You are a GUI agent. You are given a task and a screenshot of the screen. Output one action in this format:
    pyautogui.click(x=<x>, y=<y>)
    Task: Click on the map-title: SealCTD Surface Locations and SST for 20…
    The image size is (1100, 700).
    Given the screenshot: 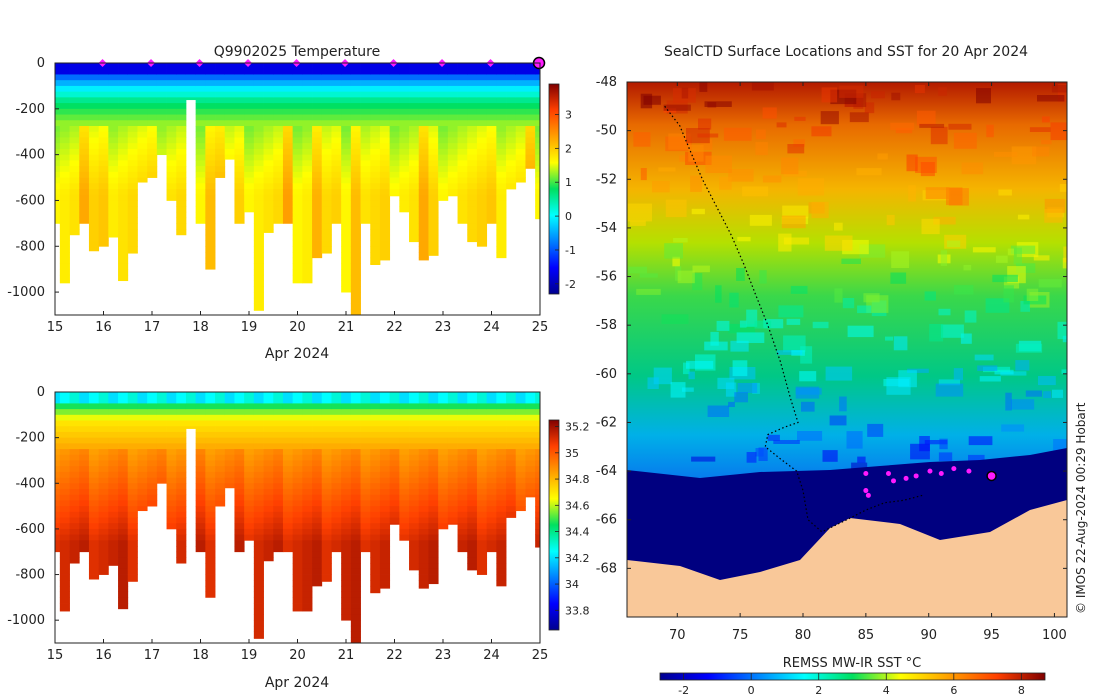 What is the action you would take?
    pyautogui.click(x=846, y=52)
    